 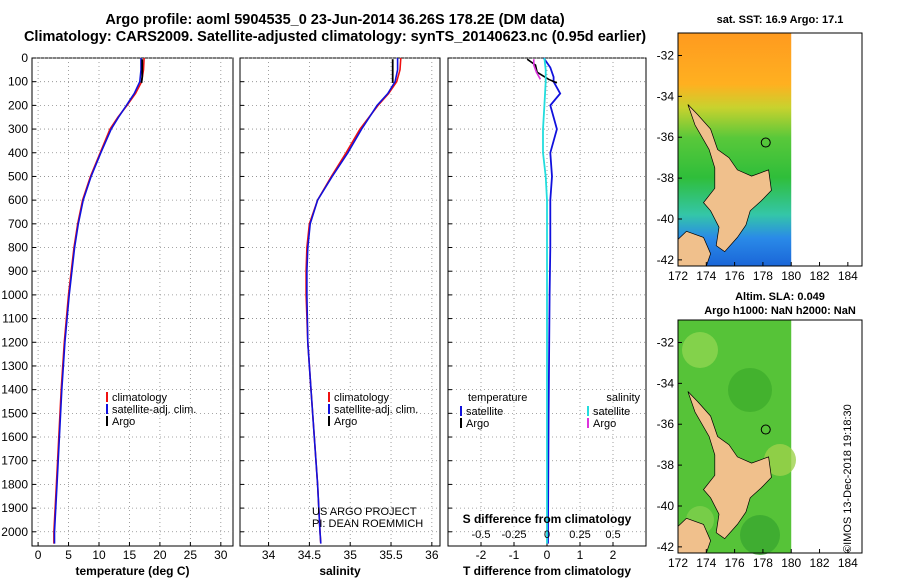 What do you see at coordinates (24, 58) in the screenshot?
I see `y-tick-label: 0` at bounding box center [24, 58].